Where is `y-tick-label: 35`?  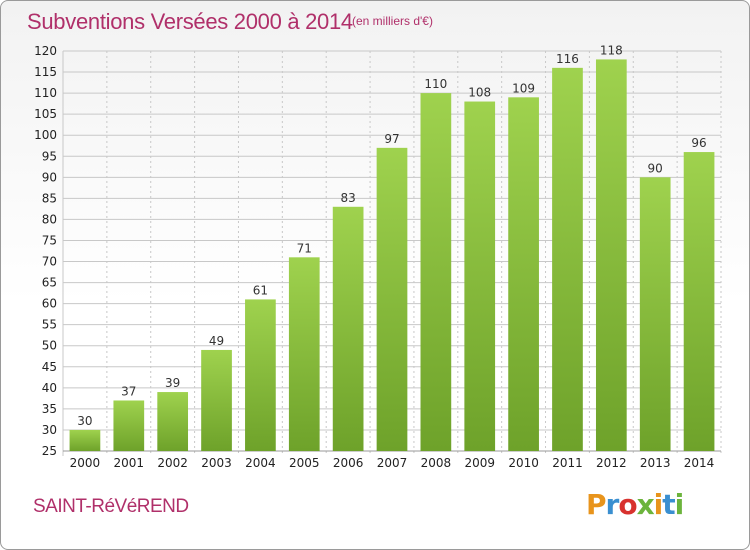 y-tick-label: 35 is located at coordinates (49, 409).